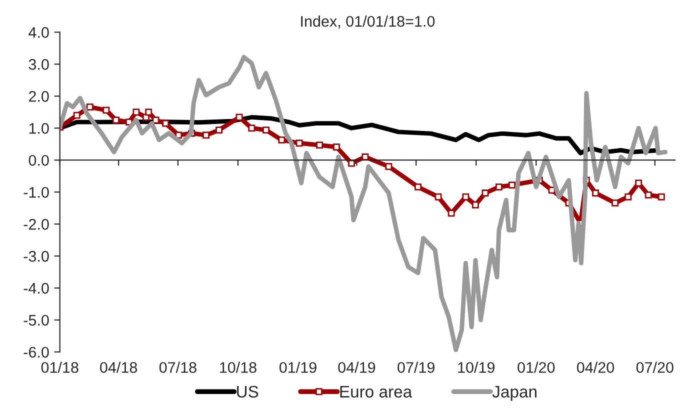  Describe the element at coordinates (514, 393) in the screenshot. I see `legend-label: Japan` at that location.